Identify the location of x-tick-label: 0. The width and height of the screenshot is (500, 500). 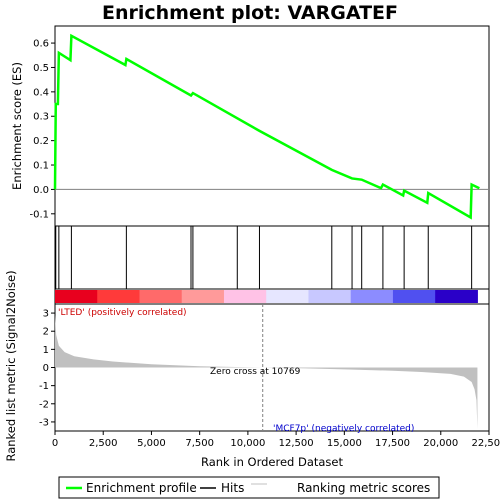
(55, 443).